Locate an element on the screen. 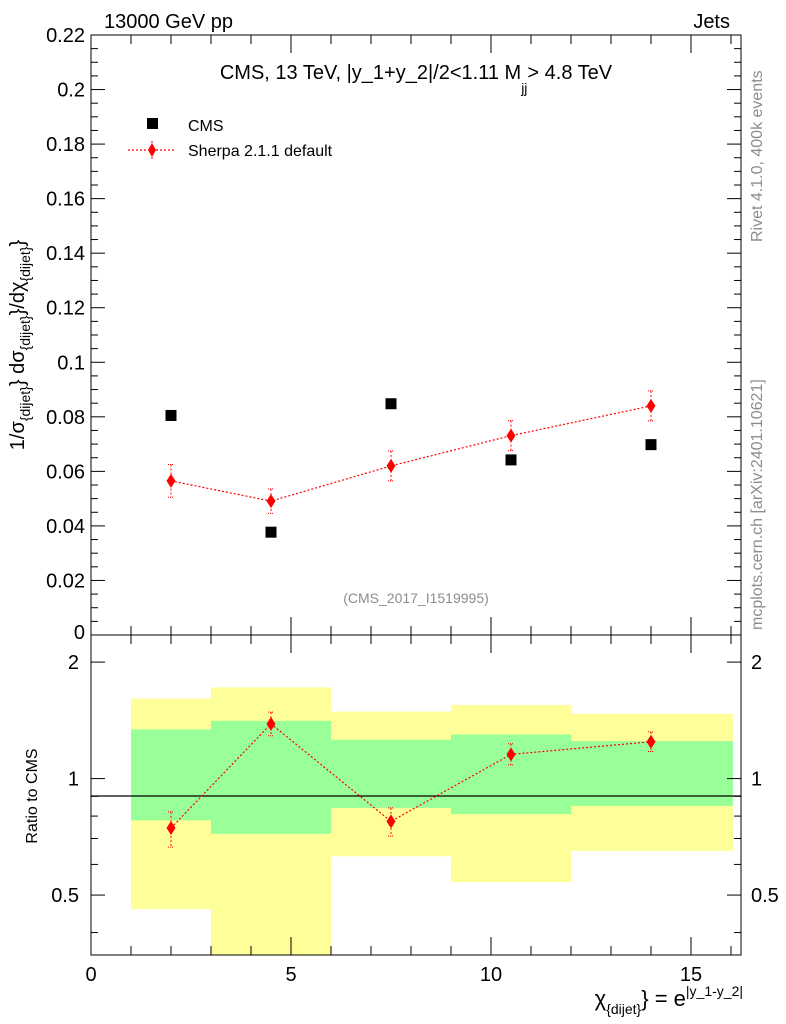 The image size is (786, 1024). xlabel-part-1: χ is located at coordinates (601, 998).